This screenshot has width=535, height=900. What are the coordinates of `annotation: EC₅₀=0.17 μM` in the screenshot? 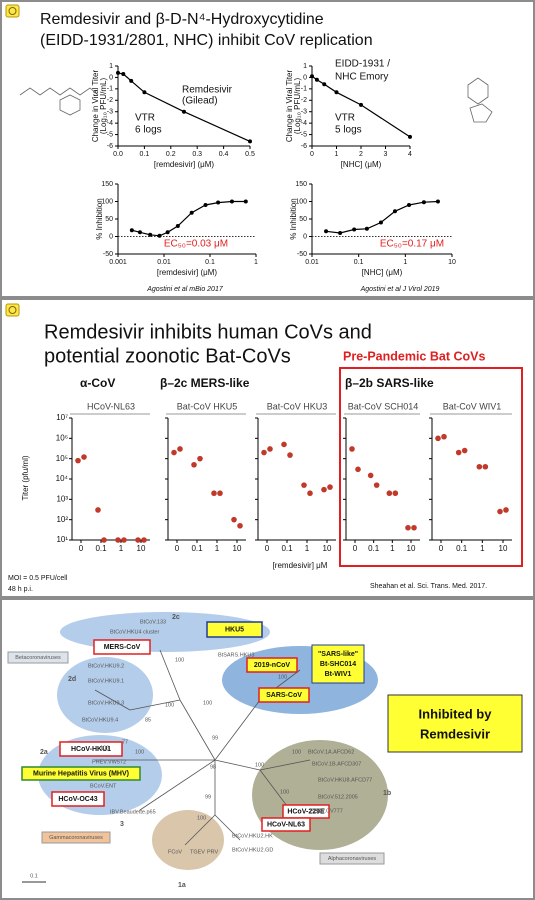 It's located at (412, 244).